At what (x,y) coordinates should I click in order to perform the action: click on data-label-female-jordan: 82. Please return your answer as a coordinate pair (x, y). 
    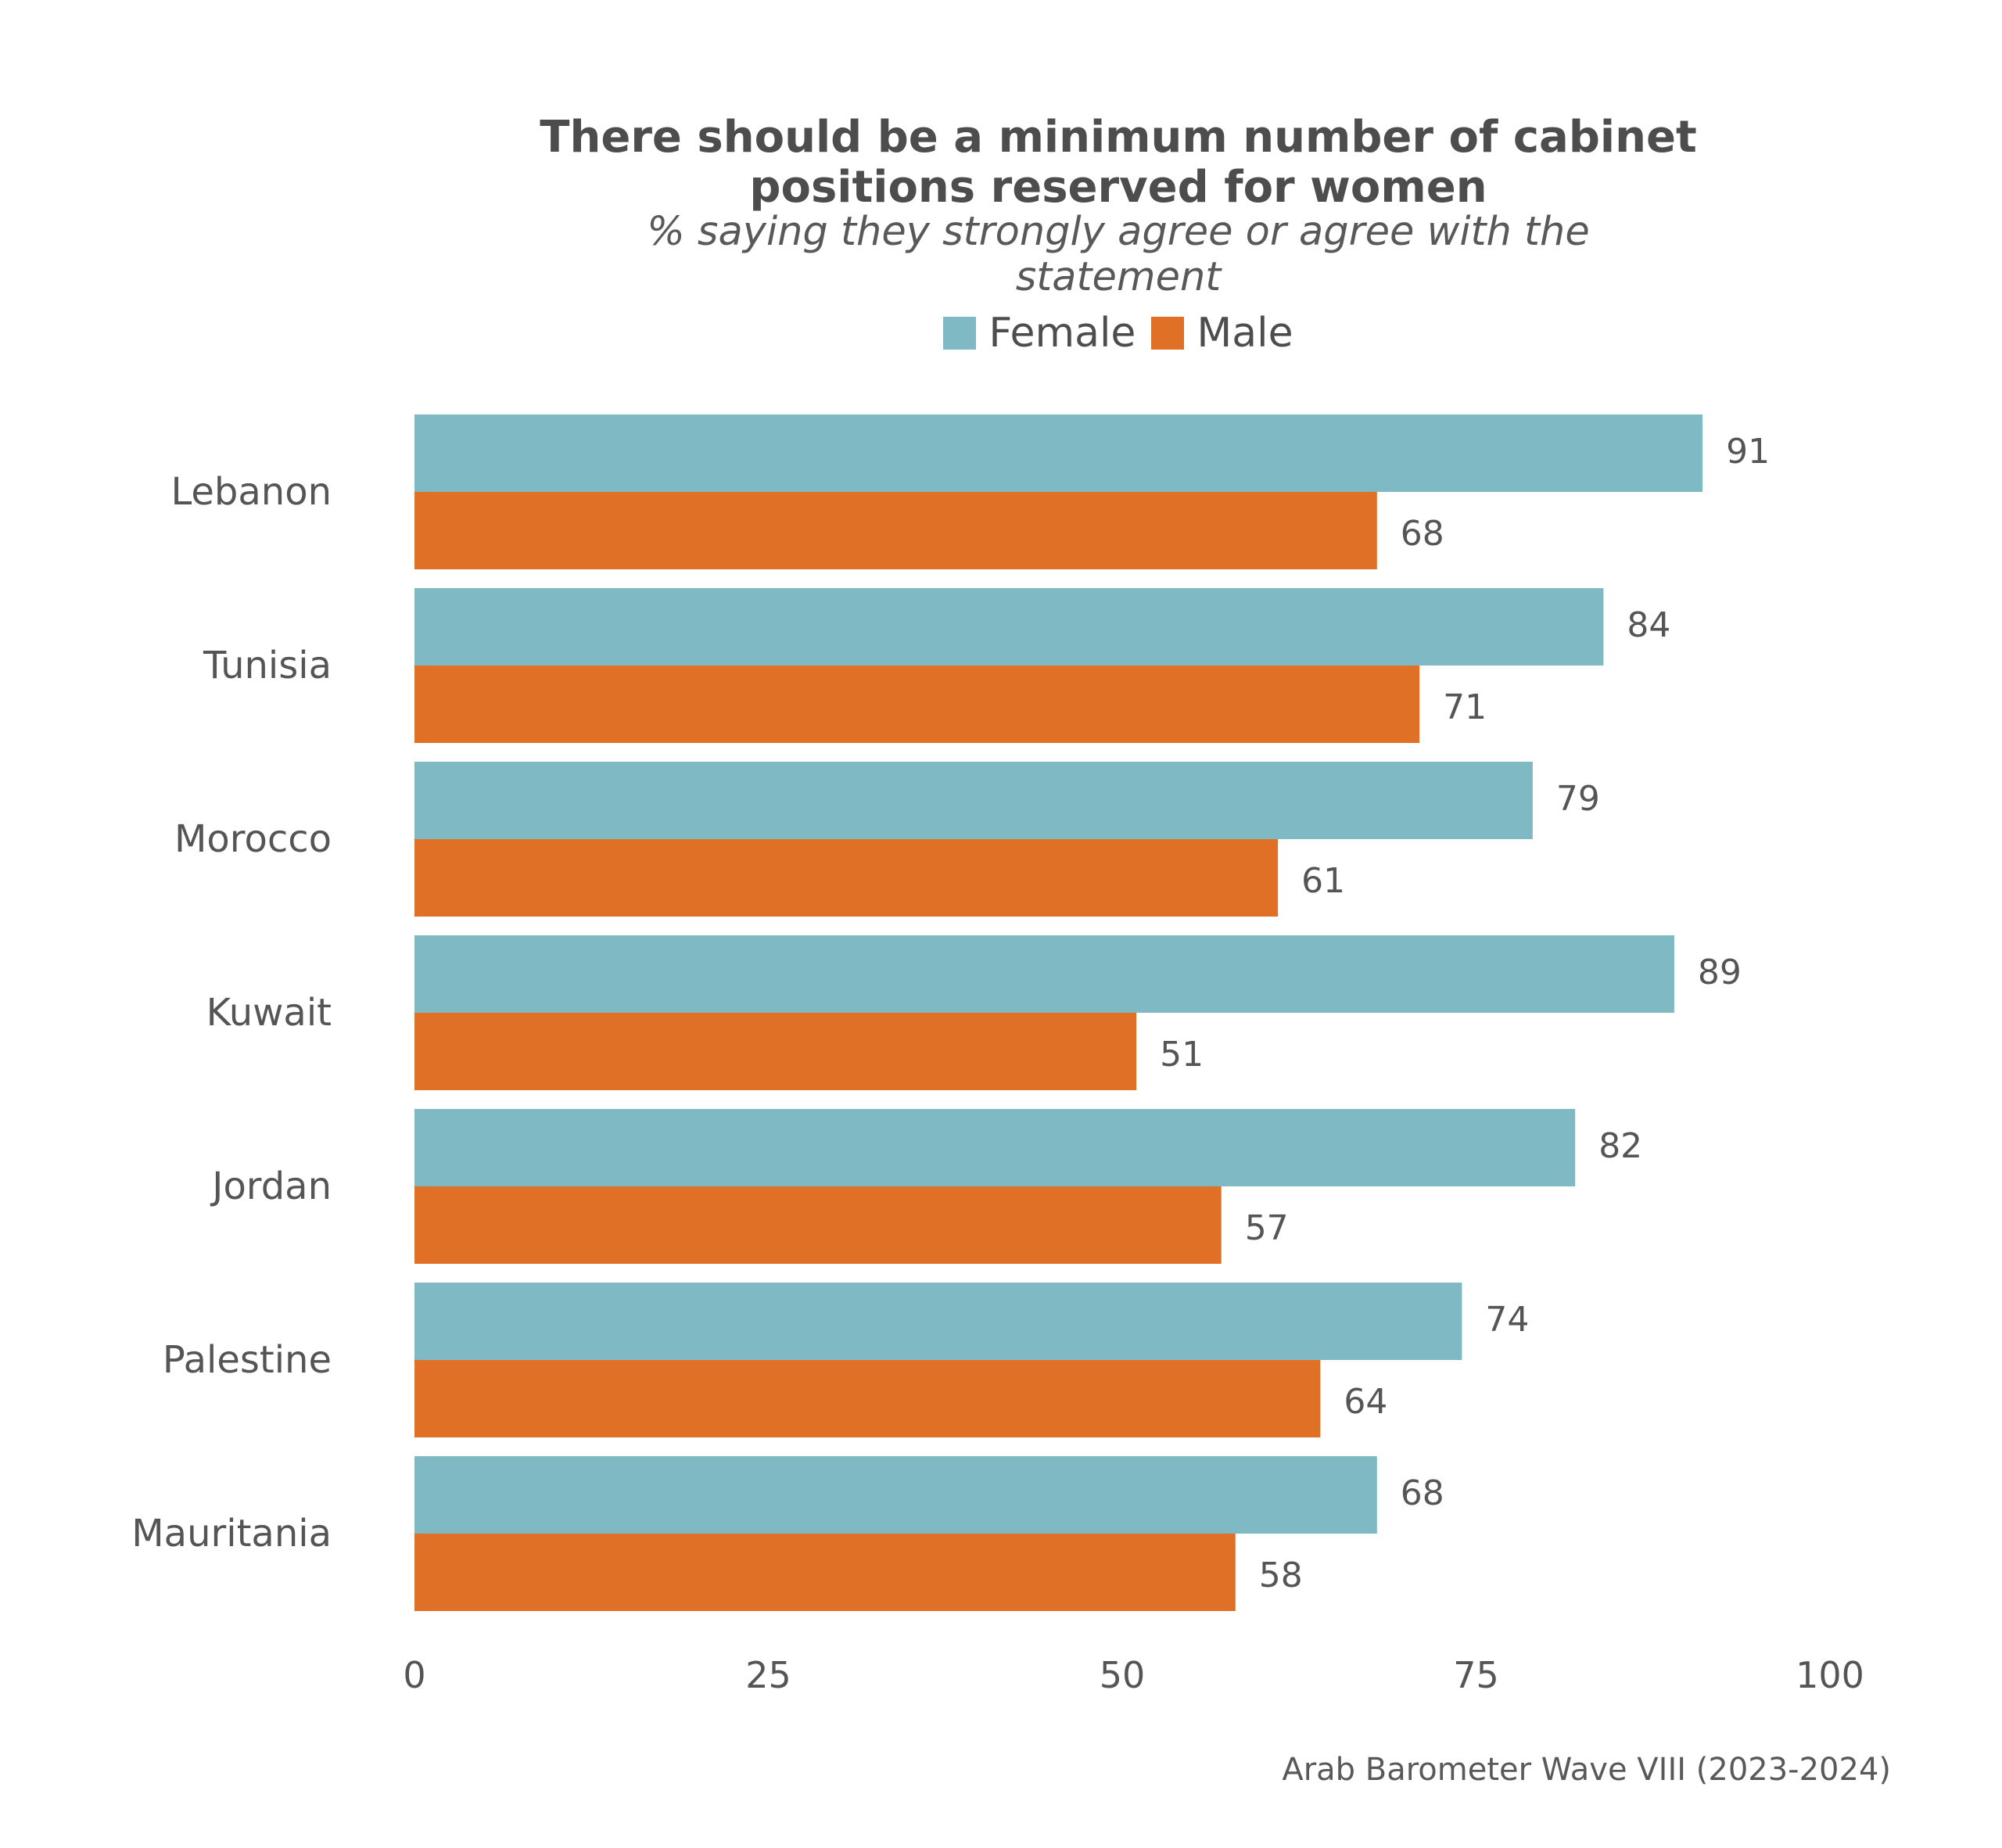
    Looking at the image, I should click on (1620, 1146).